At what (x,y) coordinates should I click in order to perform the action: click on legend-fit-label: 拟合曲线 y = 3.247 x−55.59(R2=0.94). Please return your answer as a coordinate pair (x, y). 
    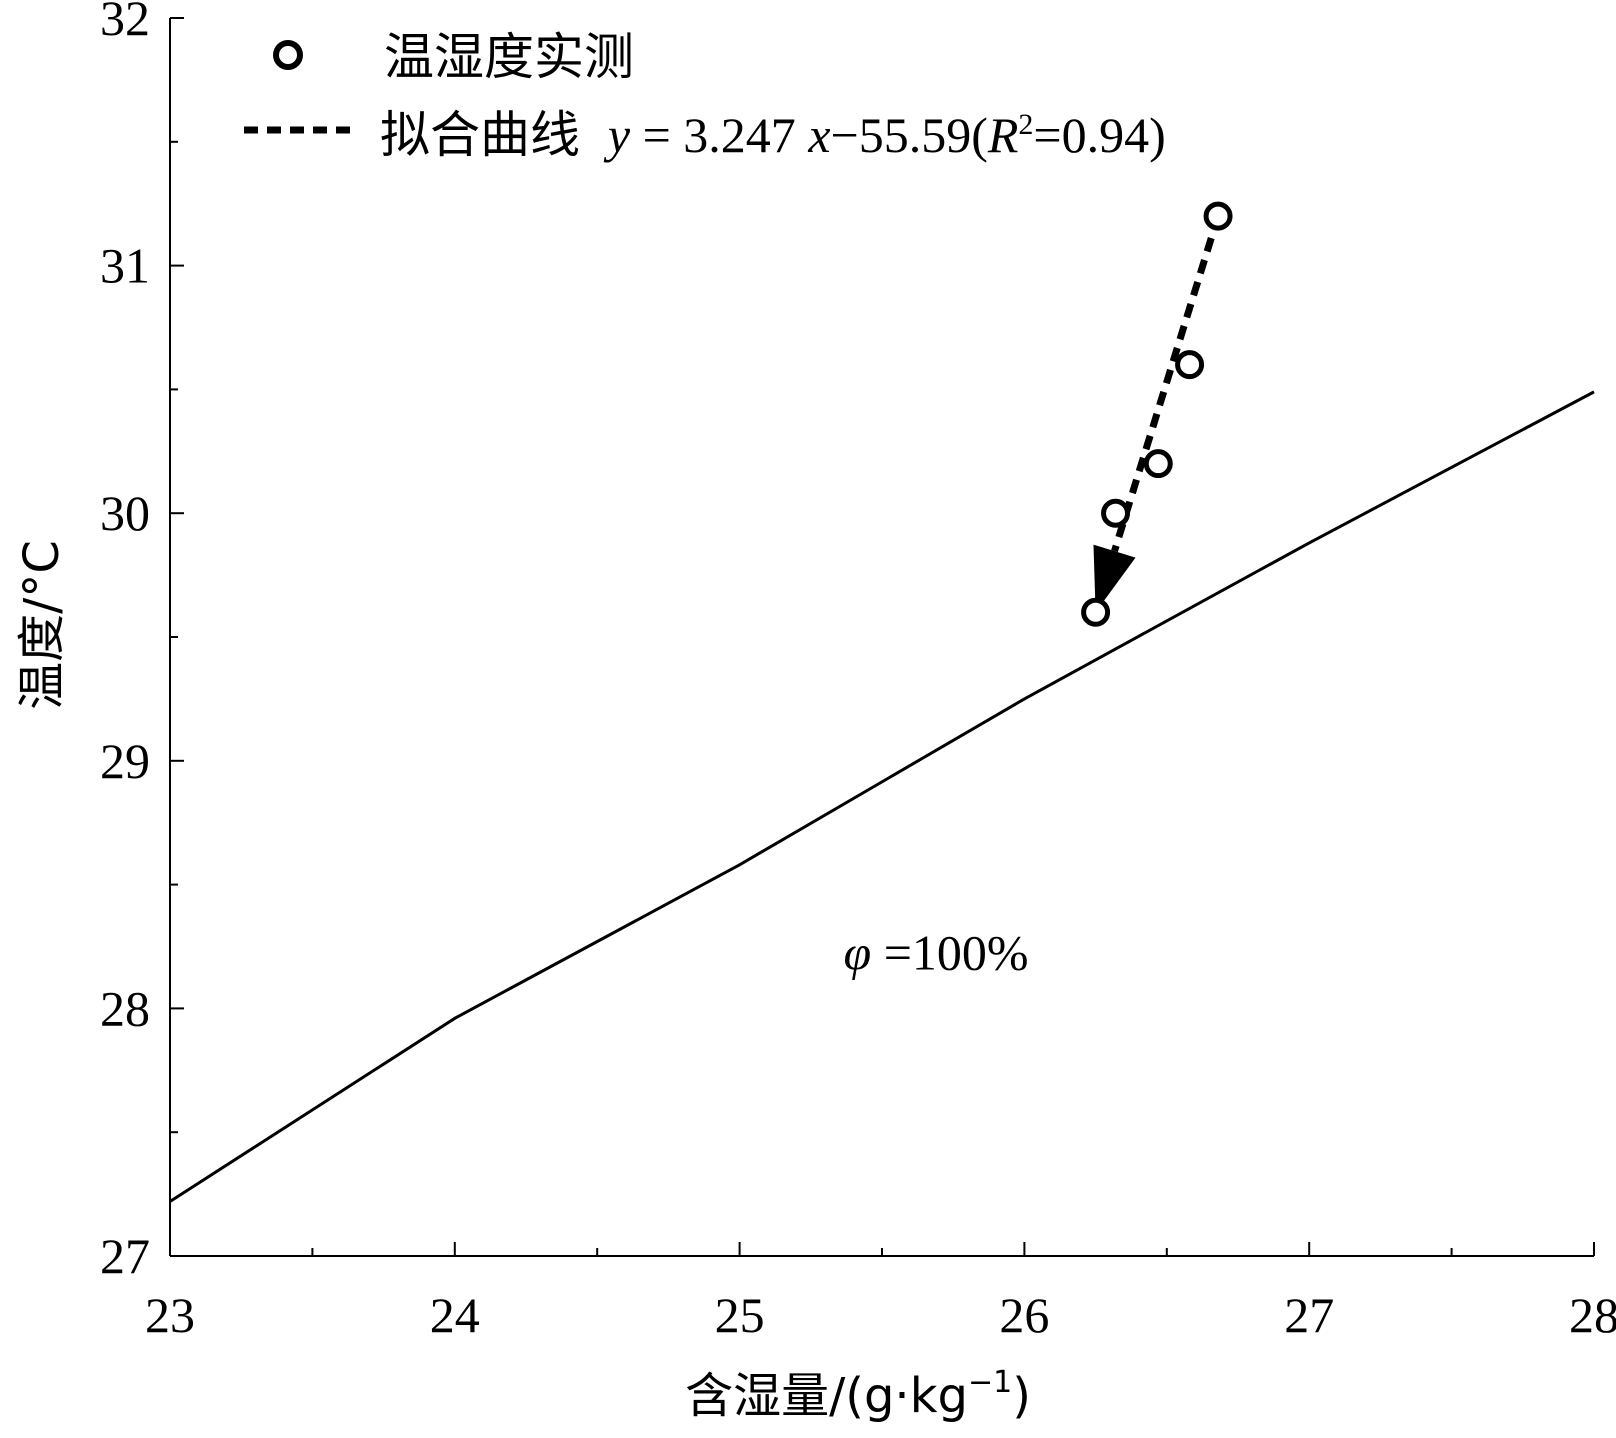
    Looking at the image, I should click on (773, 135).